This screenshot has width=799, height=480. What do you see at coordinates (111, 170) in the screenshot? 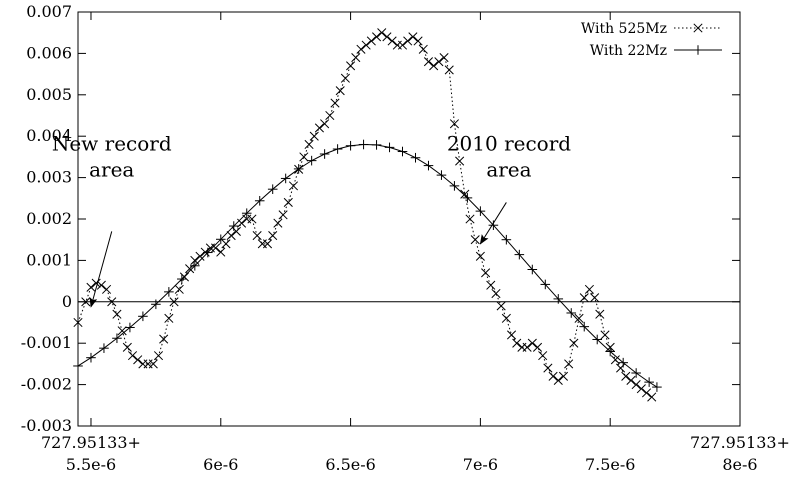
I see `annotation-text: area` at bounding box center [111, 170].